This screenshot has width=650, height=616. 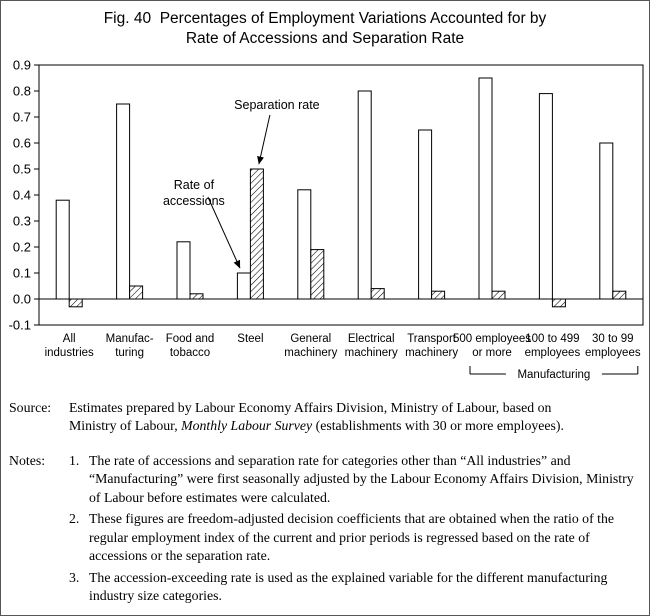 I want to click on y-tick-label: -0.1, so click(x=20, y=324).